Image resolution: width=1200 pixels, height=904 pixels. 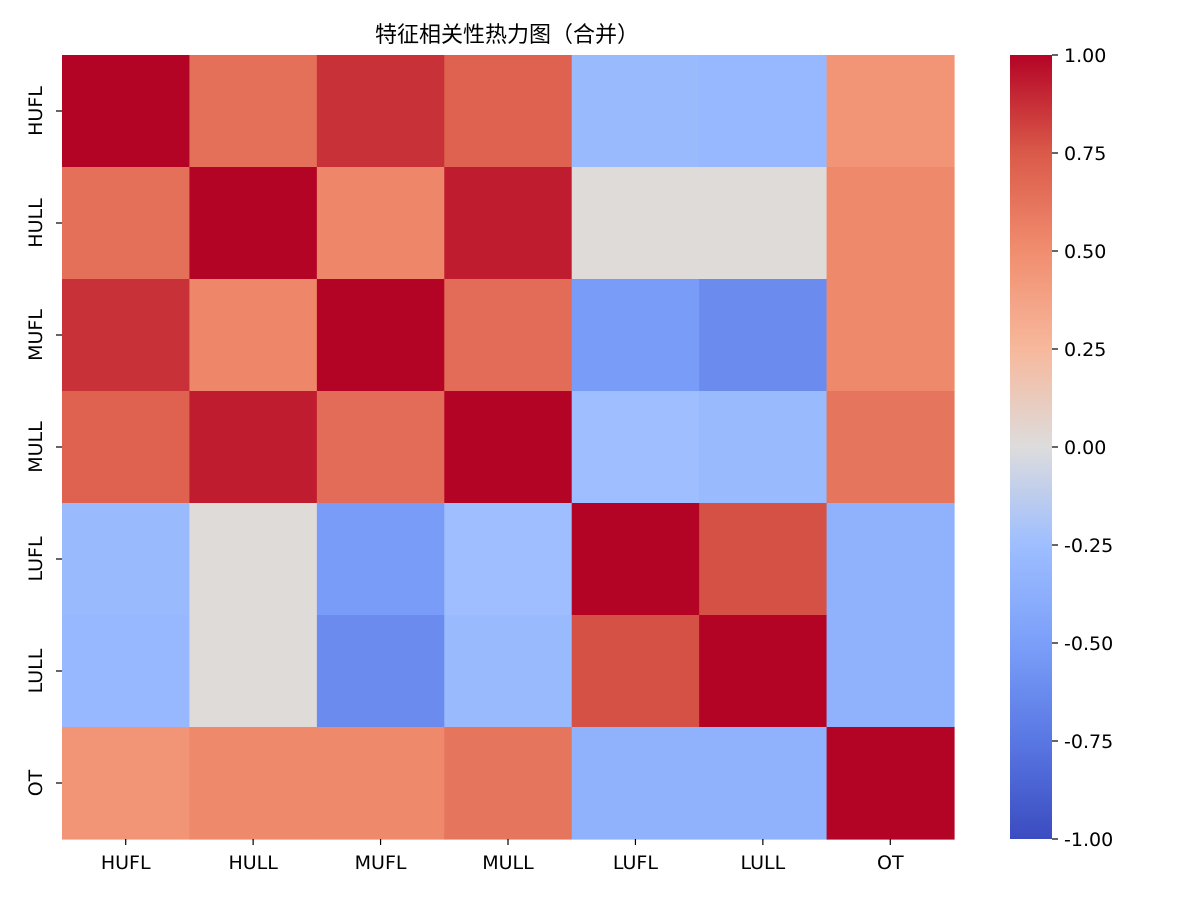 What do you see at coordinates (1085, 448) in the screenshot?
I see `colorbar-tick-label: 0.00` at bounding box center [1085, 448].